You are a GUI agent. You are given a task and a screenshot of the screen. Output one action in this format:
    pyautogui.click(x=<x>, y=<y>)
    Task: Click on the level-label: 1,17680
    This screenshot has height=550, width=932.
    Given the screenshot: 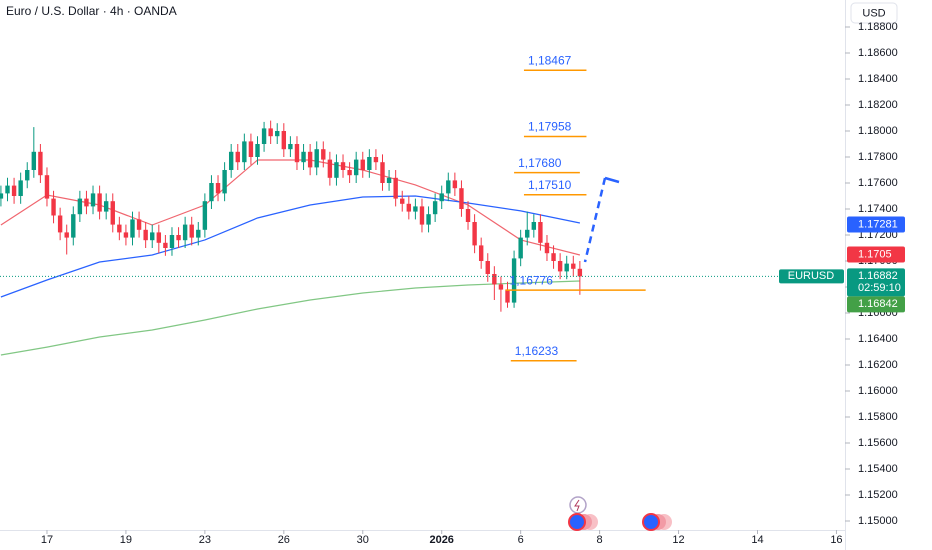 What is the action you would take?
    pyautogui.click(x=540, y=163)
    